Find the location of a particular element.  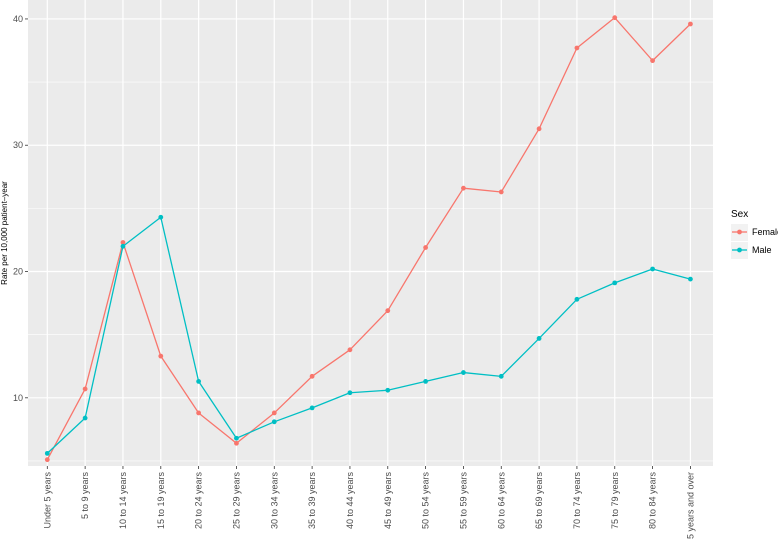

x-tick-label: Under 5 years is located at coordinates (47, 500).